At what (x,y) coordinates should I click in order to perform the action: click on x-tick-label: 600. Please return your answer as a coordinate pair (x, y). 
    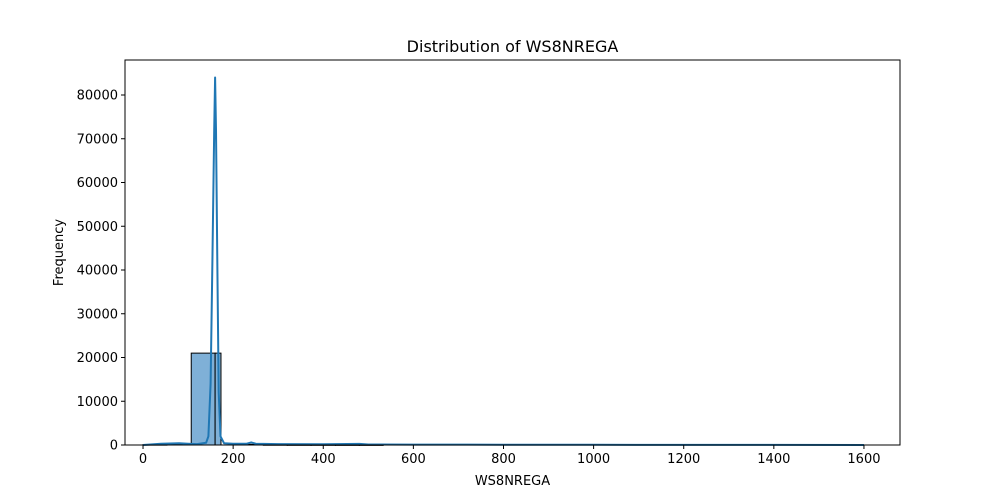
    Looking at the image, I should click on (413, 459).